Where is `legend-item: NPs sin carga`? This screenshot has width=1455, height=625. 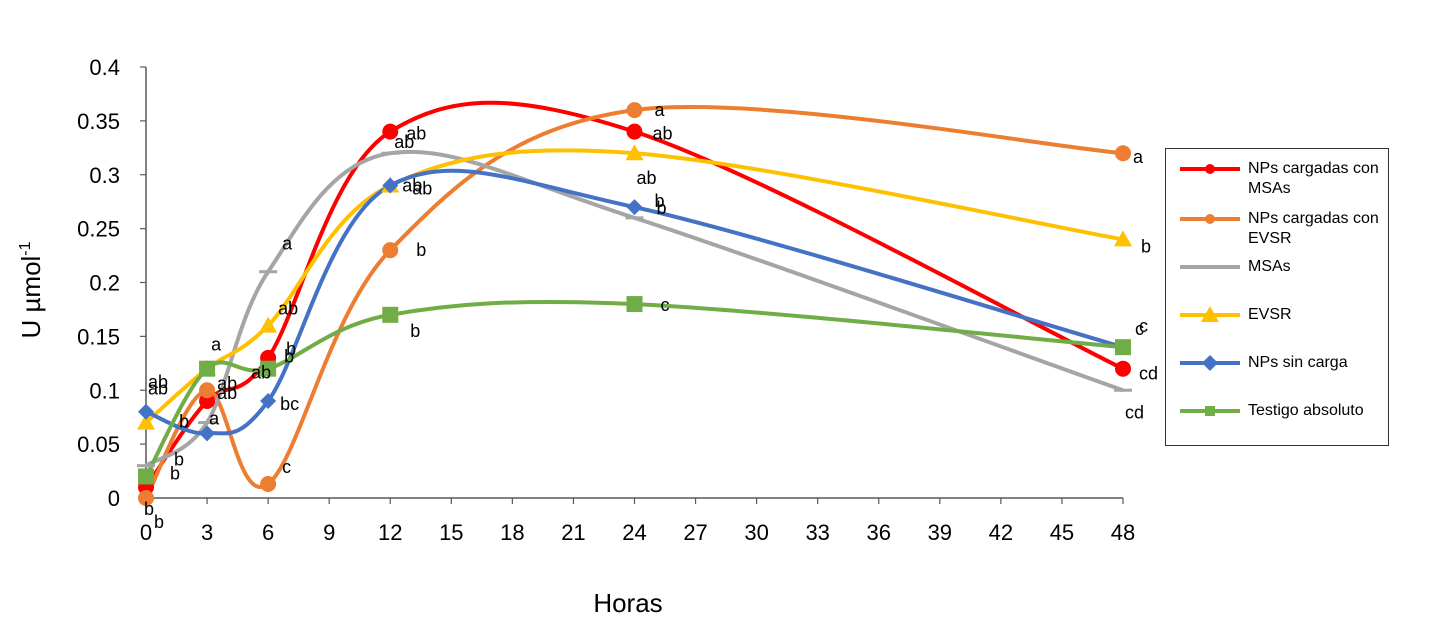 legend-item: NPs sin carga is located at coordinates (1280, 365).